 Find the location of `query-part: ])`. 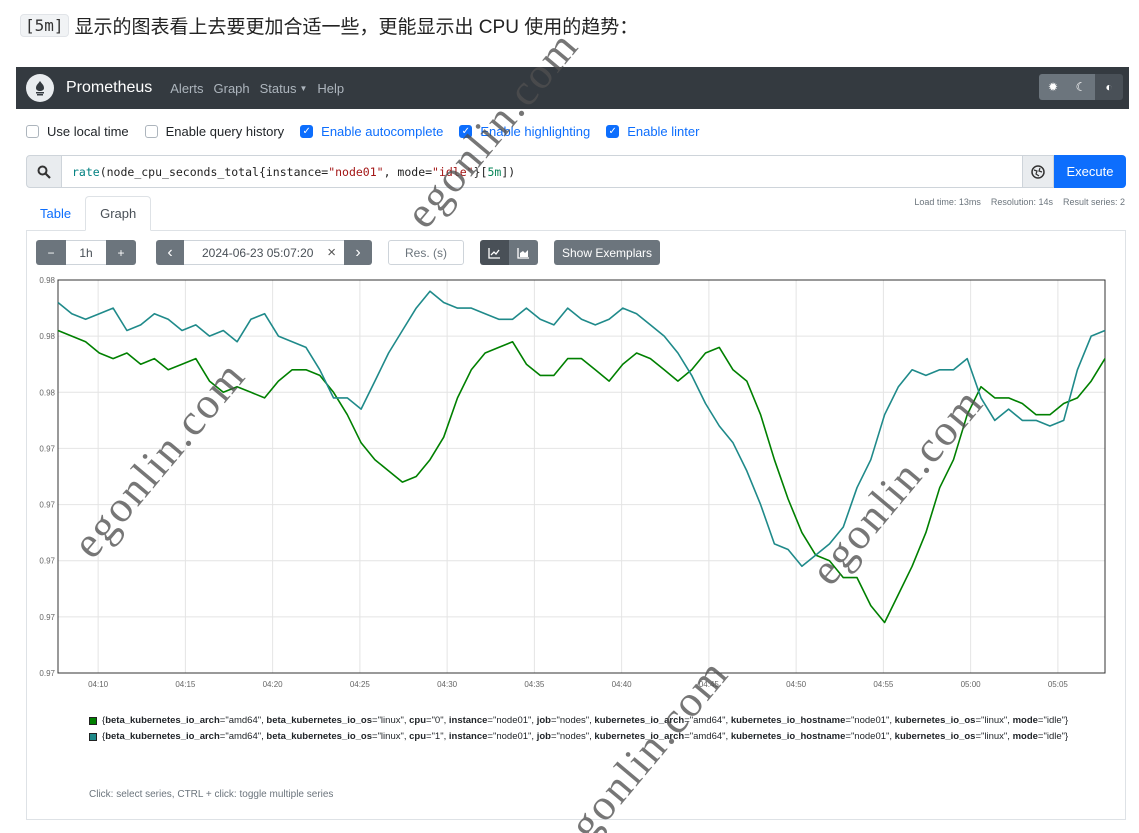

query-part: ]) is located at coordinates (508, 171).